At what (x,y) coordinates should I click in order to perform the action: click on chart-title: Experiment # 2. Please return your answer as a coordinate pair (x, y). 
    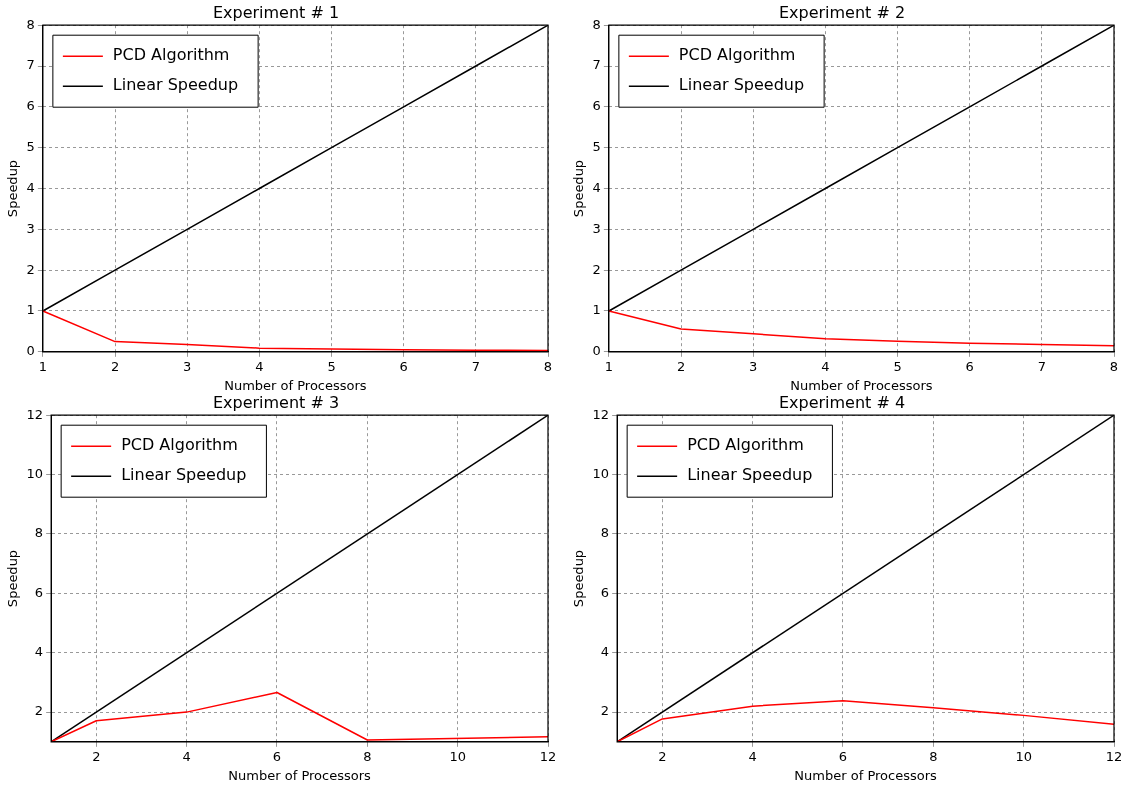
    Looking at the image, I should click on (842, 12).